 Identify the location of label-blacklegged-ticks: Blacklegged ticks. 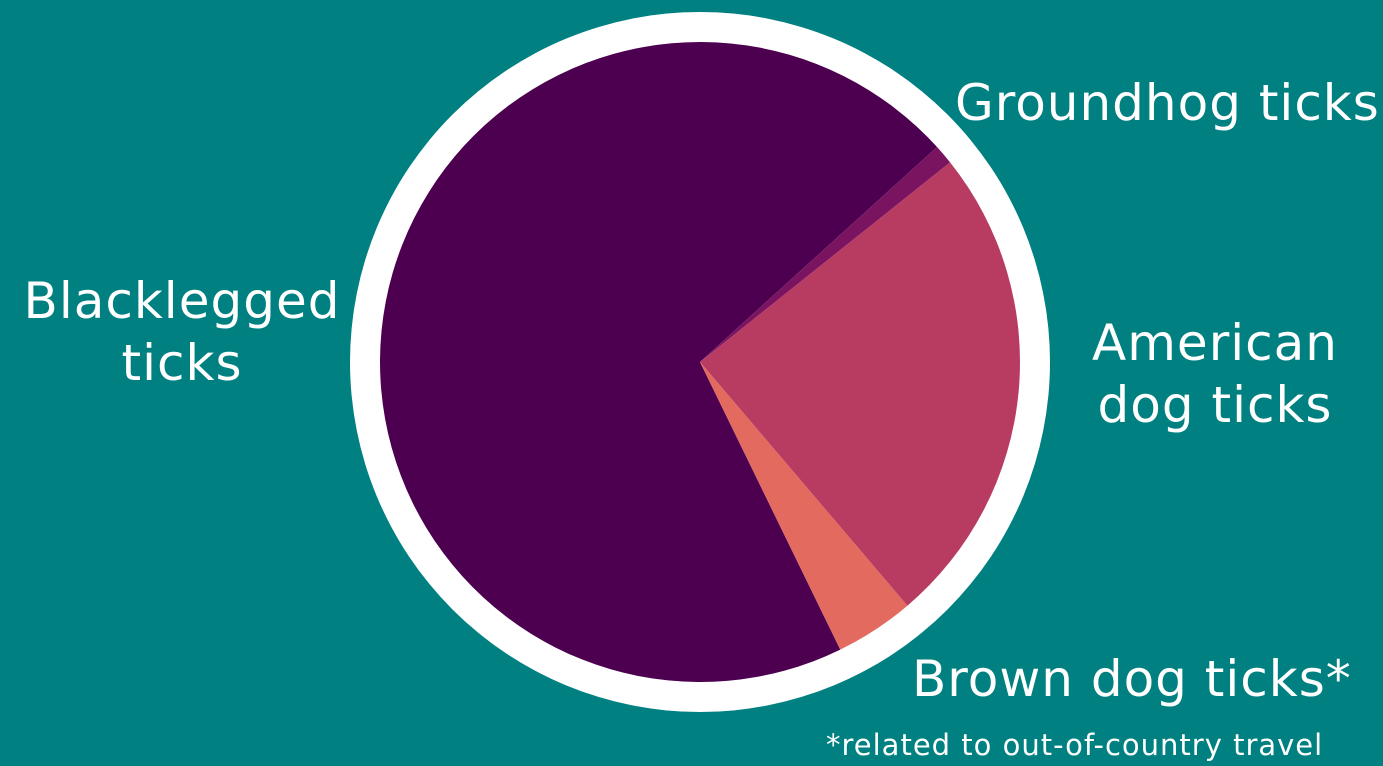
(182, 332).